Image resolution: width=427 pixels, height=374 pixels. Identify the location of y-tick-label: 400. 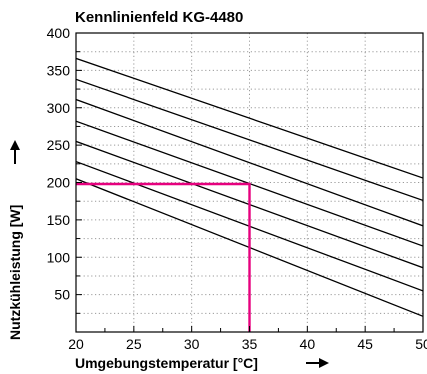
(59, 33).